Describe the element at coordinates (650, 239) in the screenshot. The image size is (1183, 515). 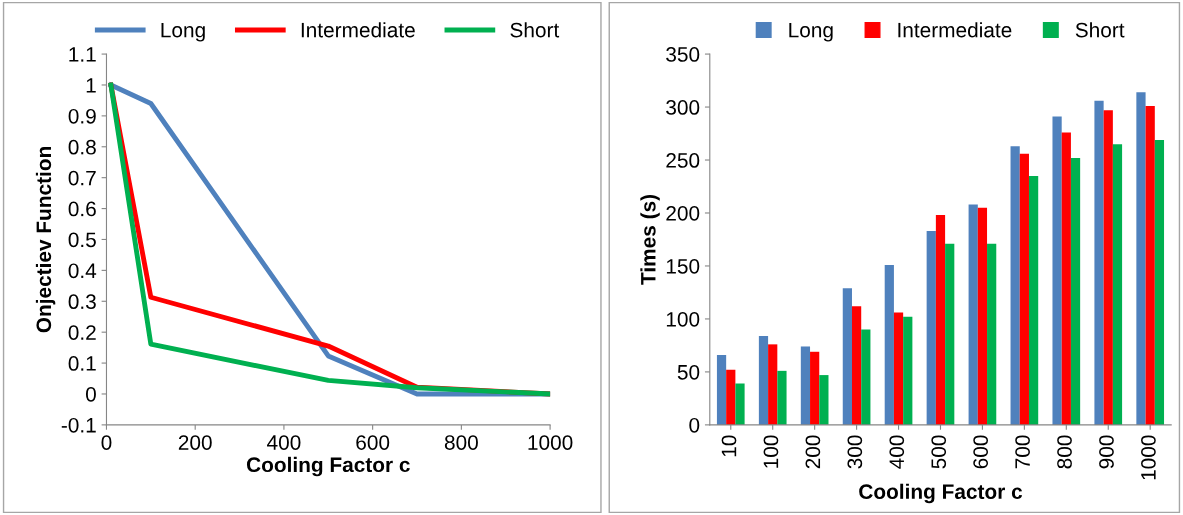
I see `y-axis-title: Times (s)` at that location.